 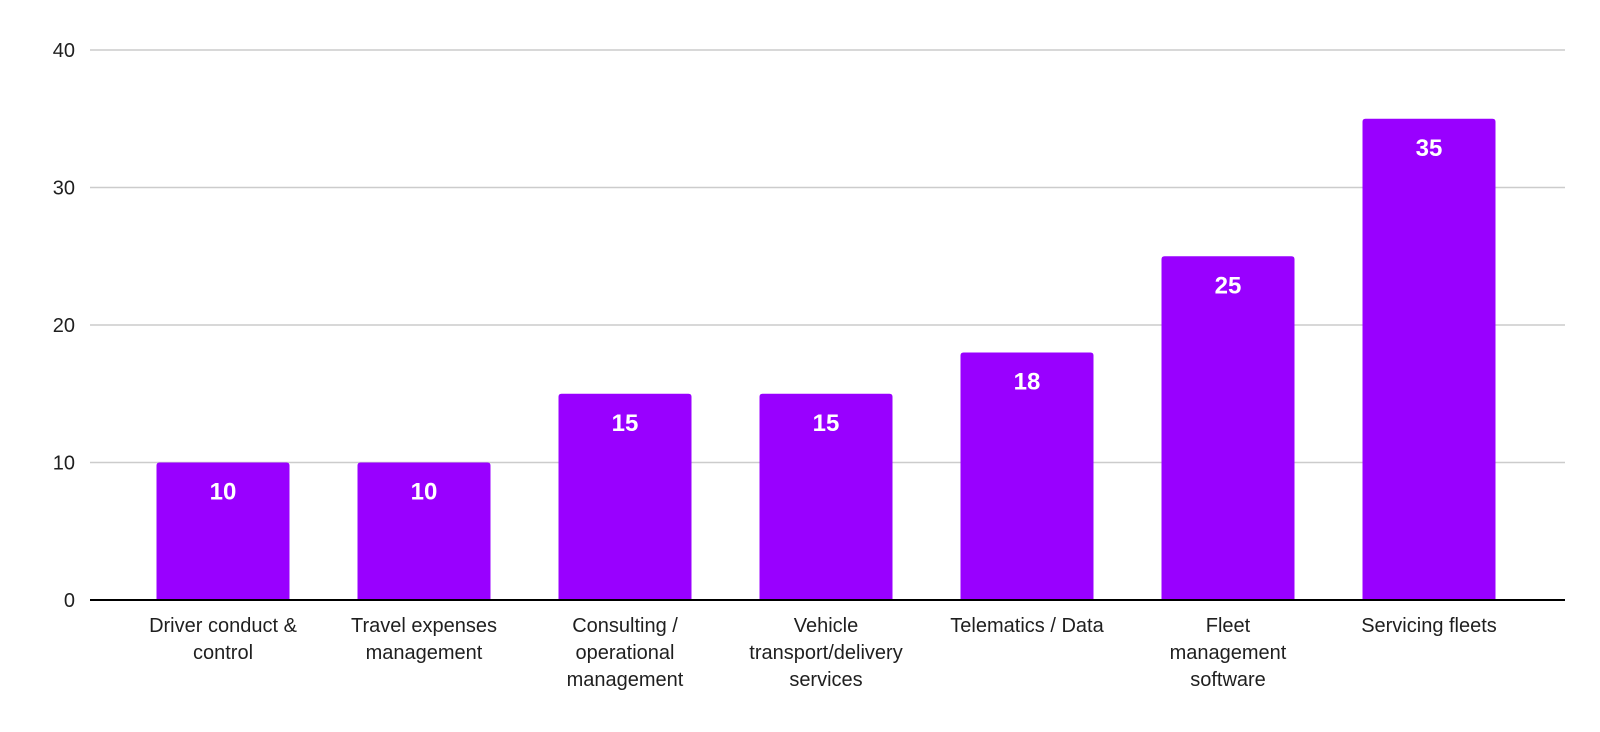 I want to click on x-category-label-line: Travel expenses, so click(x=424, y=626).